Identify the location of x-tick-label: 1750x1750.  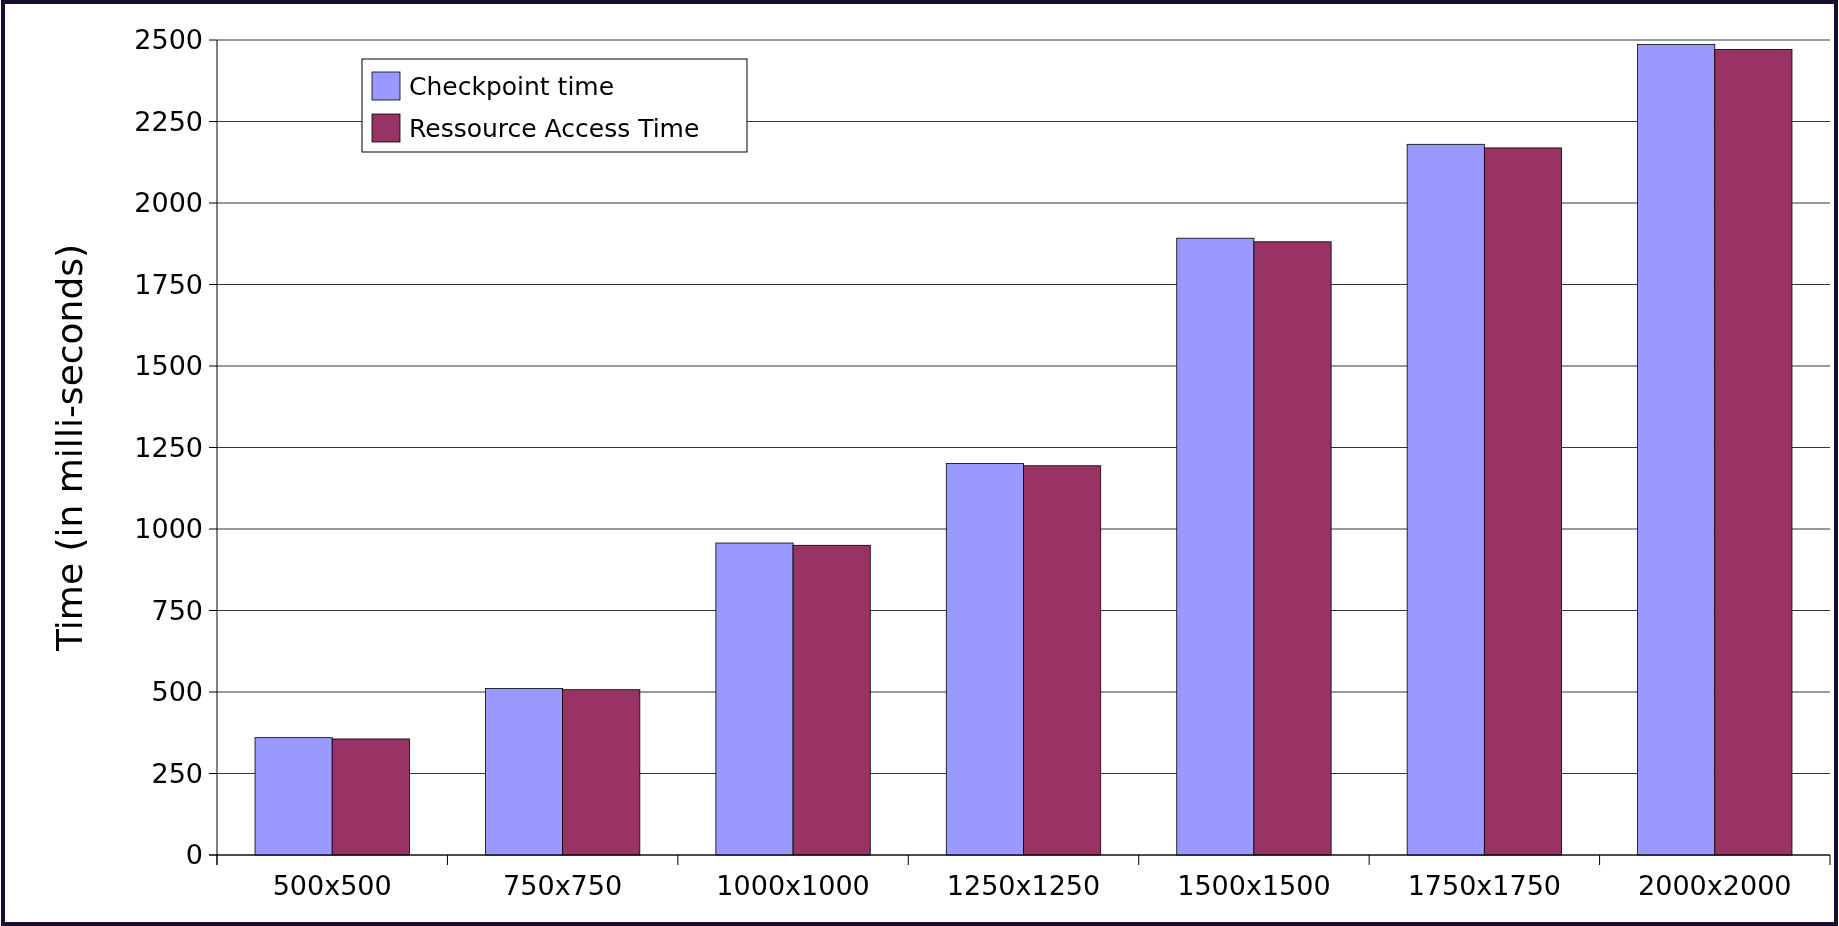
(1484, 885).